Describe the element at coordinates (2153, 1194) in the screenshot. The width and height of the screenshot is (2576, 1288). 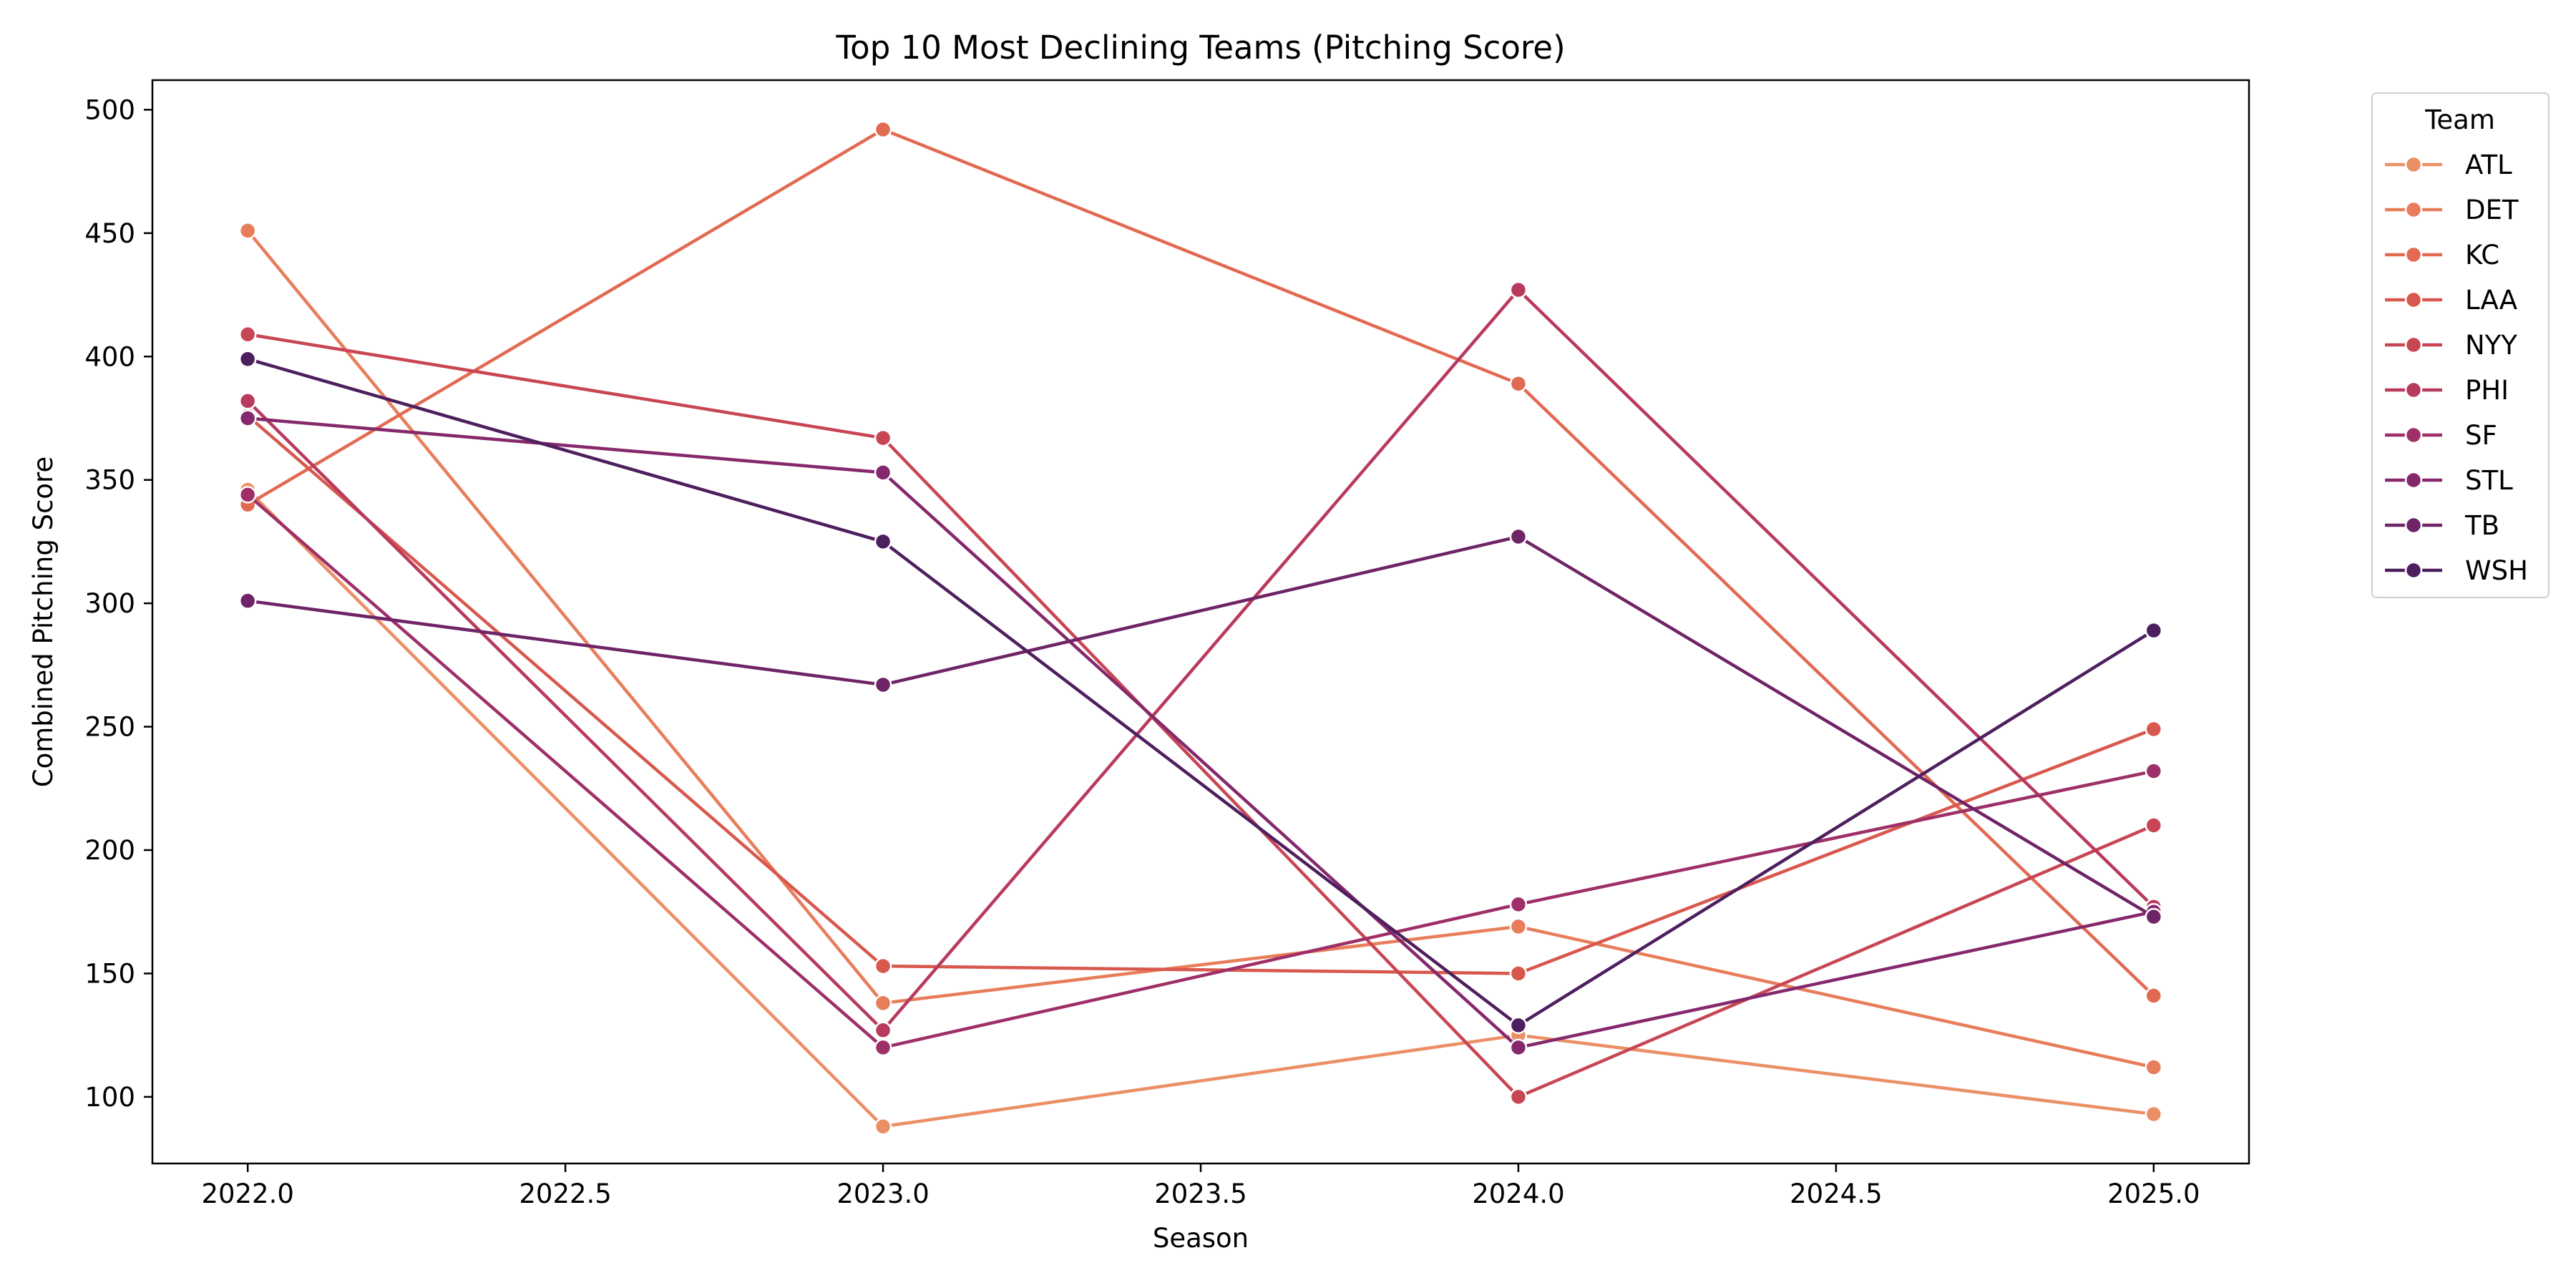
I see `x-tick-label: 2025.0` at that location.